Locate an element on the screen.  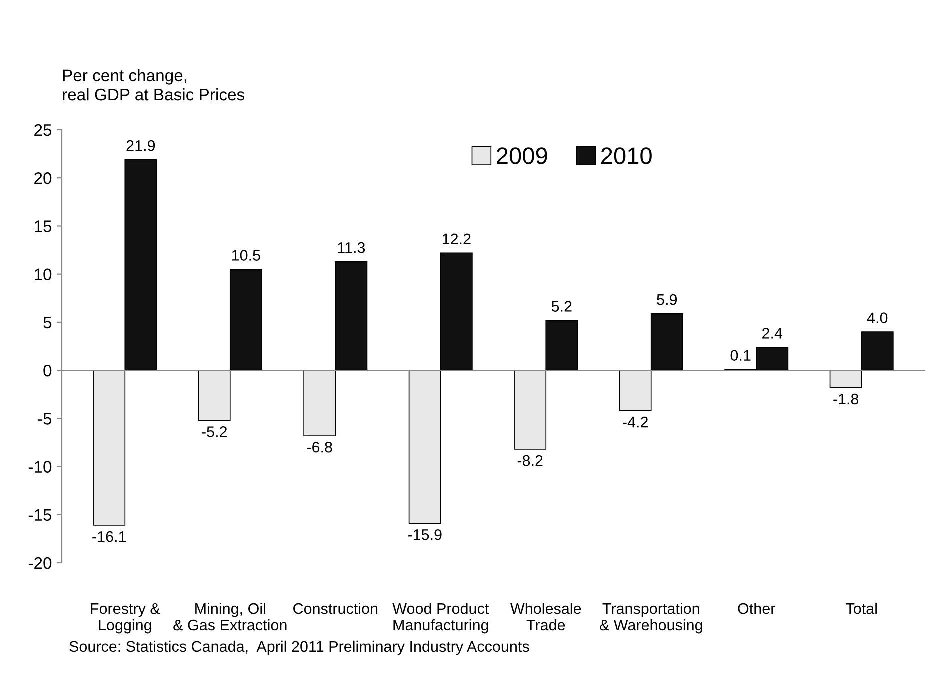
data-label: 11.3 is located at coordinates (352, 248).